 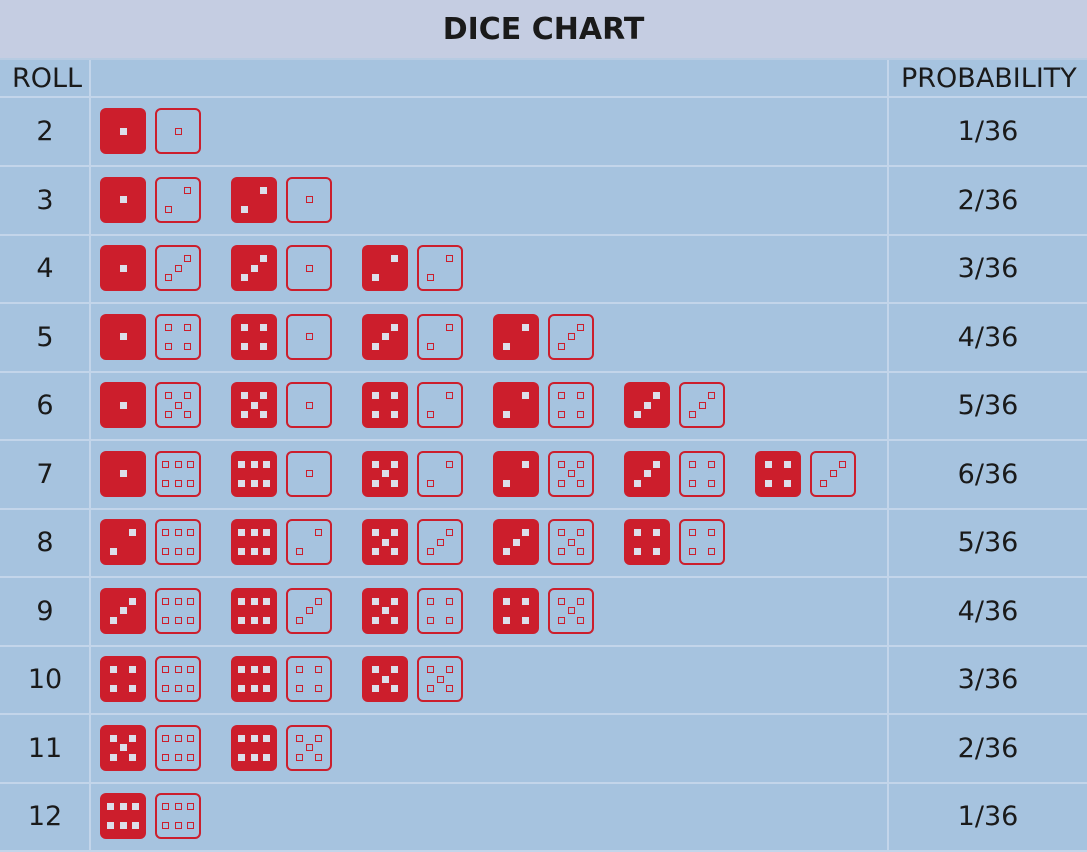 I want to click on chart-title: DICE CHART, so click(x=543, y=30).